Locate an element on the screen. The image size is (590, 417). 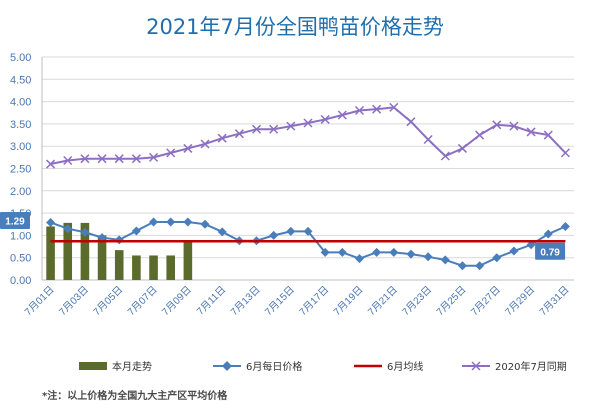
data-label: 0.79 is located at coordinates (550, 252).